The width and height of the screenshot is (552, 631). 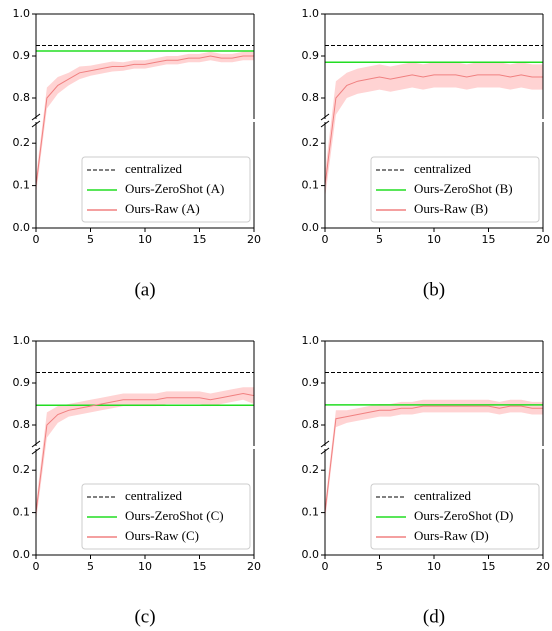 I want to click on legend-label: Ours-ZeroShot (C), so click(x=174, y=515).